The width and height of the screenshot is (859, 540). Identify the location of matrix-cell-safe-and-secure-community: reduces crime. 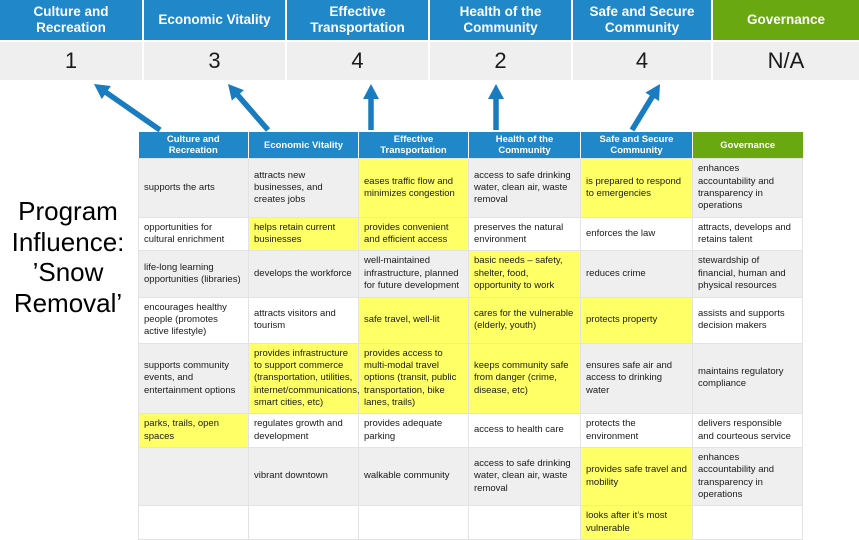
(636, 274).